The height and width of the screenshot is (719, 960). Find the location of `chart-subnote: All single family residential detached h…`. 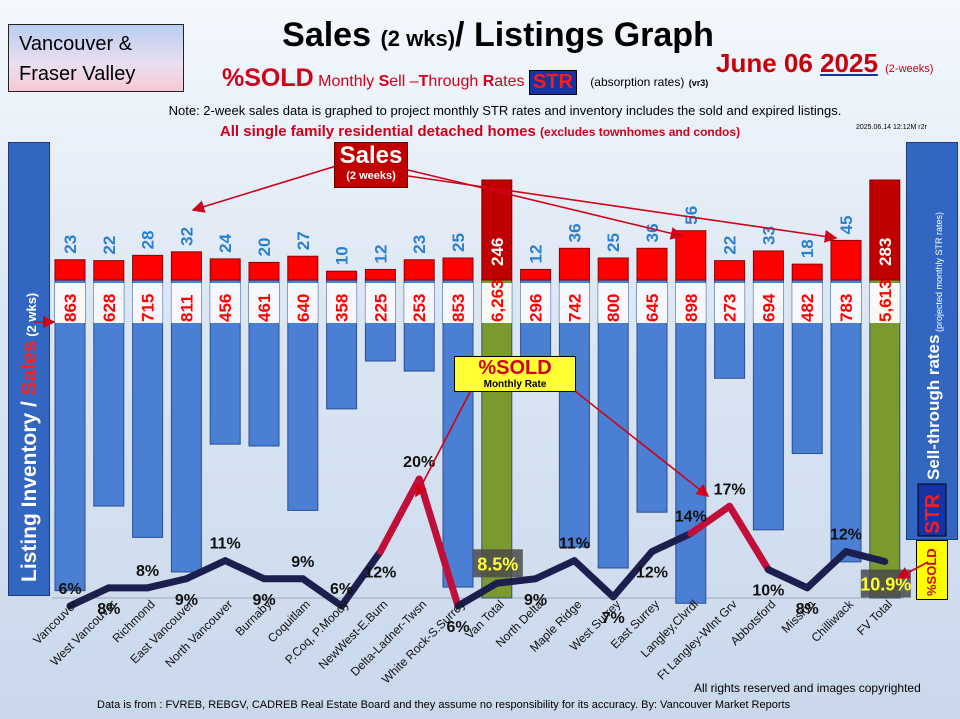

chart-subnote: All single family residential detached h… is located at coordinates (480, 131).